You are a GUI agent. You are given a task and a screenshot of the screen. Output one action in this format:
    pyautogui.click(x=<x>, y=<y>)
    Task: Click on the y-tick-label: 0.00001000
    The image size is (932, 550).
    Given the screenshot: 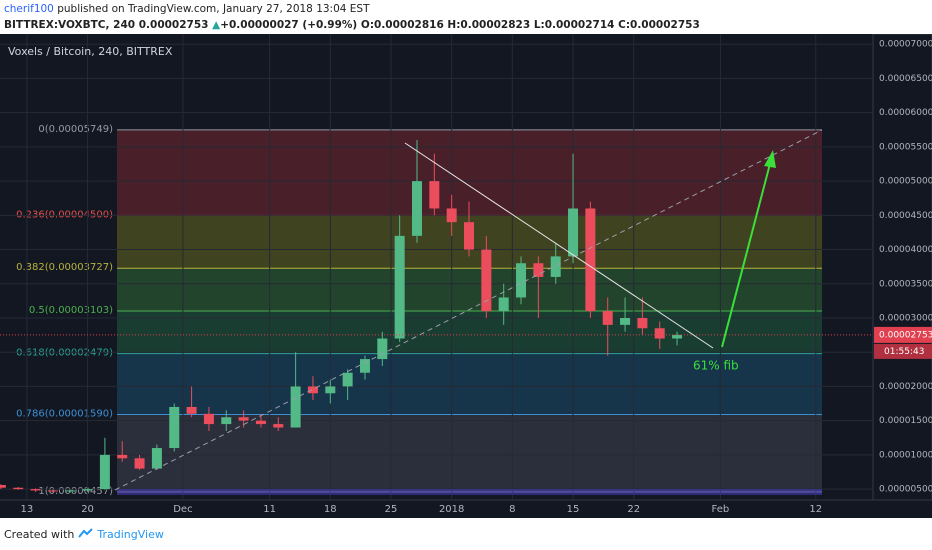 What is the action you would take?
    pyautogui.click(x=905, y=455)
    